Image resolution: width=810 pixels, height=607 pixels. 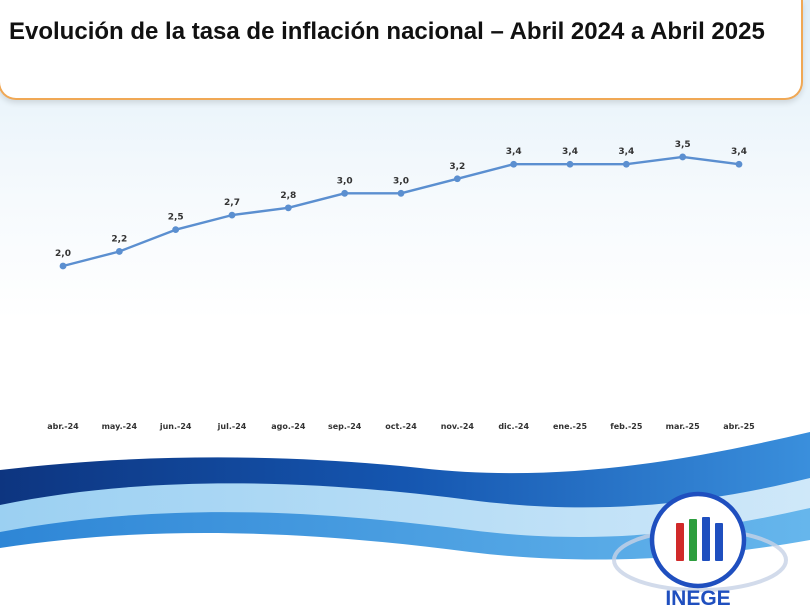 I want to click on logo-text: INEGE, so click(x=697, y=597).